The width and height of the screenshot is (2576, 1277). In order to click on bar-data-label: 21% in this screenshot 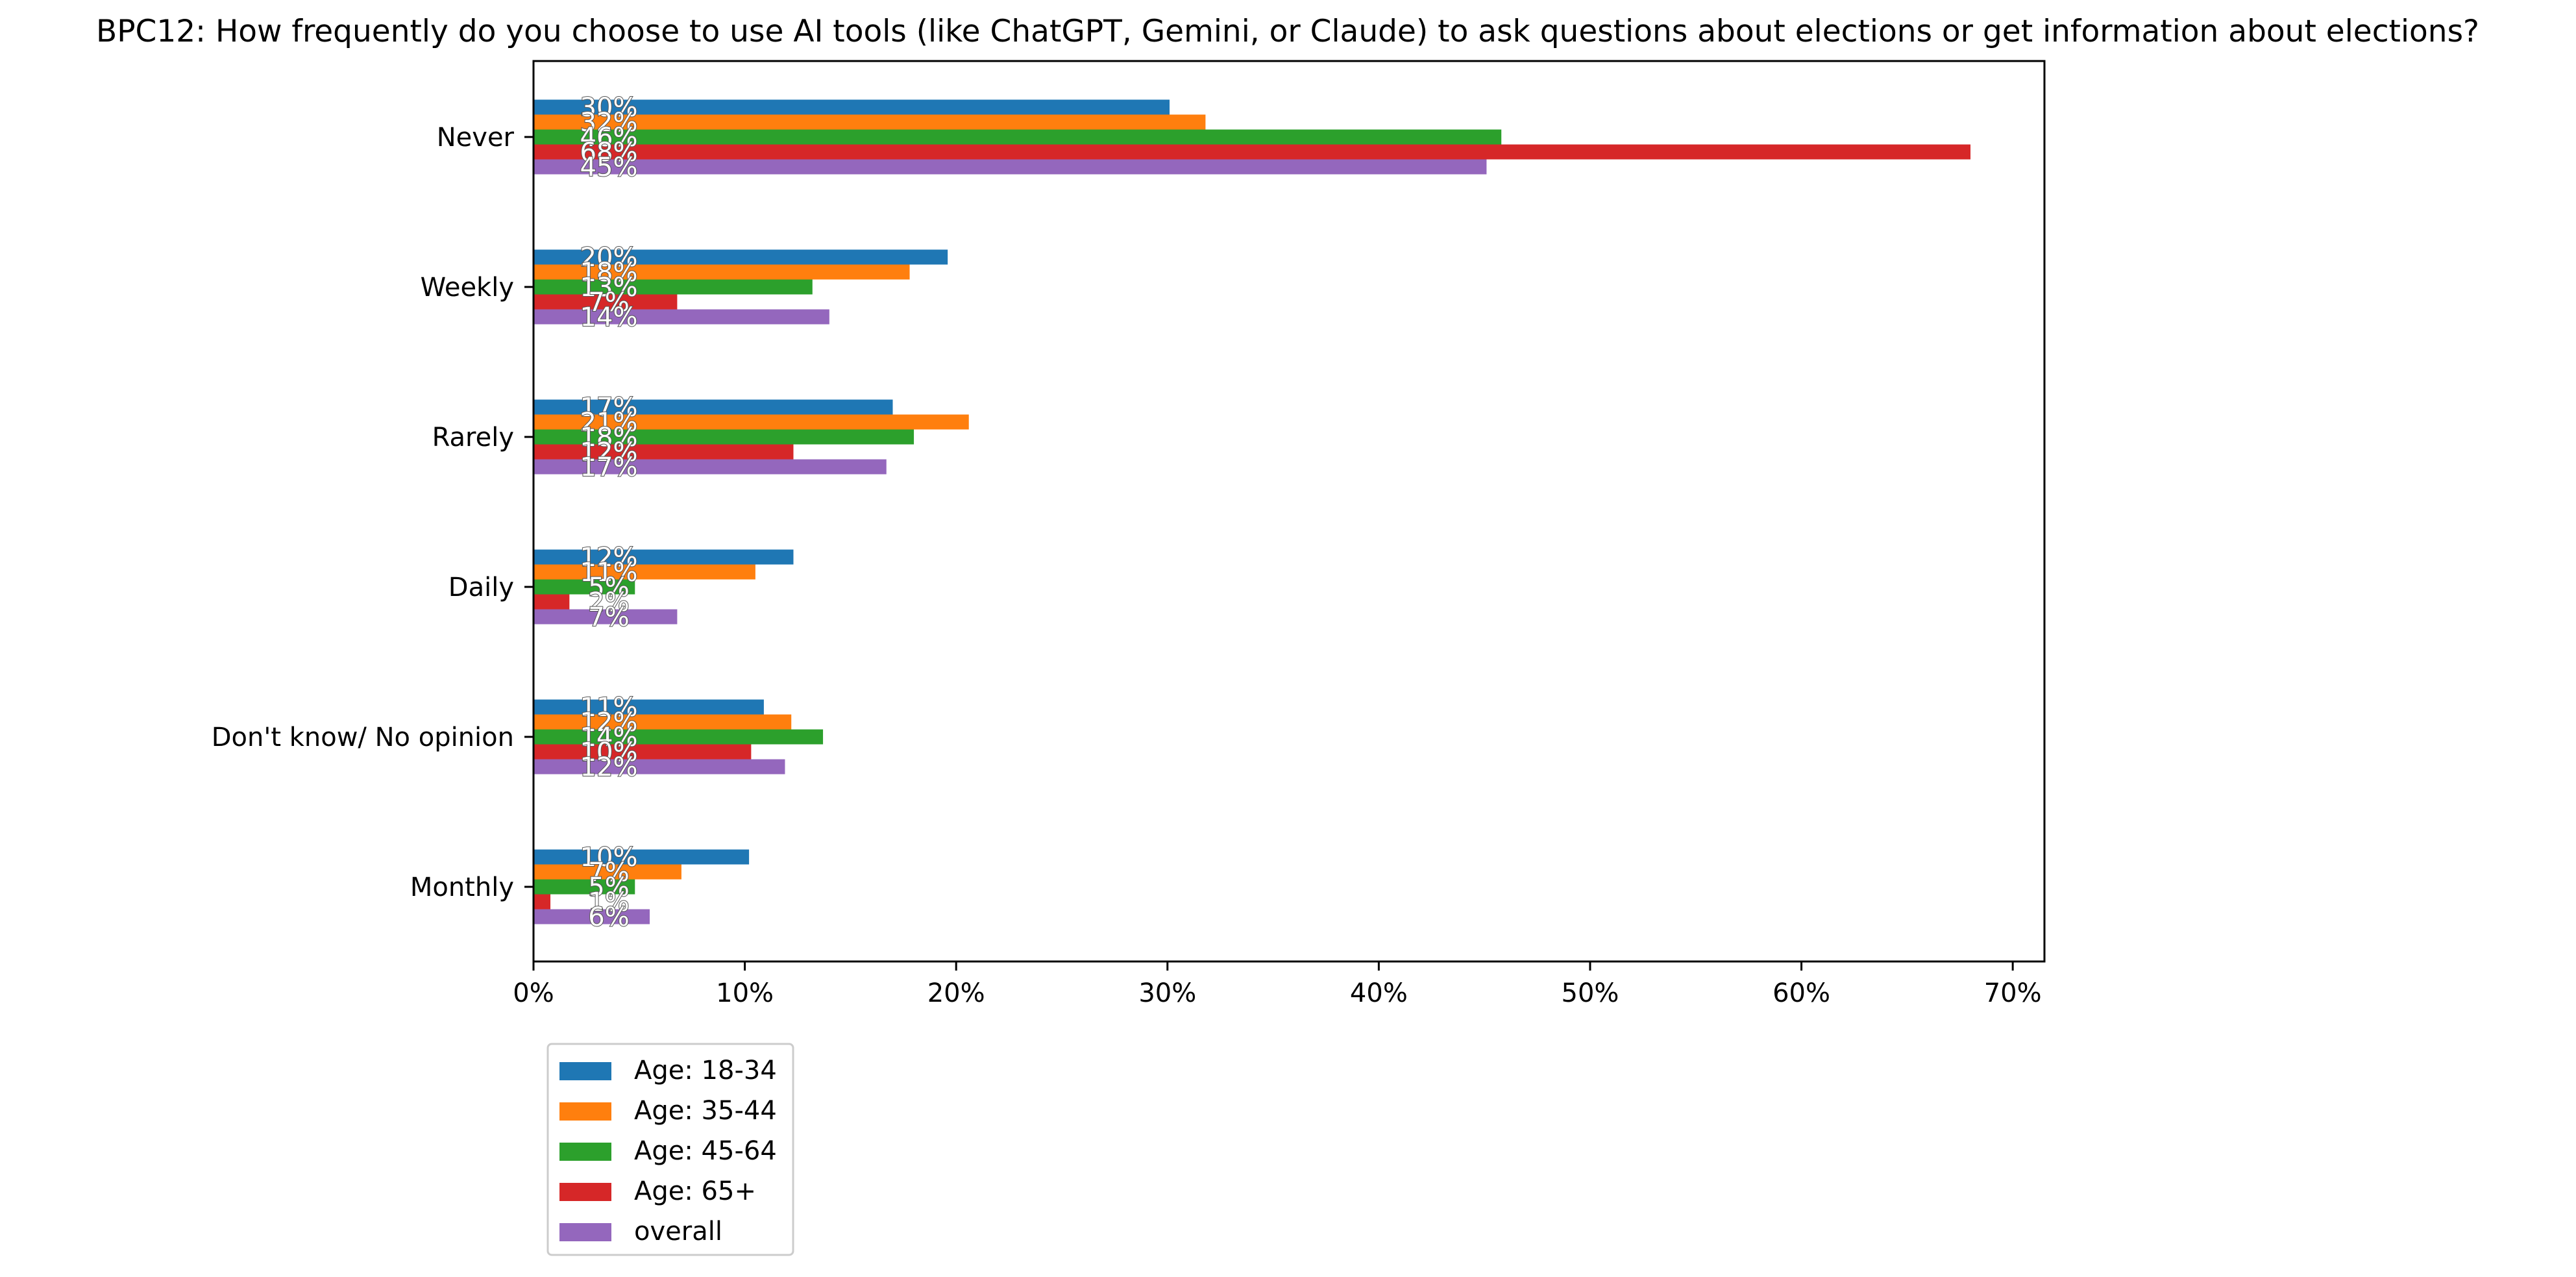, I will do `click(609, 423)`.